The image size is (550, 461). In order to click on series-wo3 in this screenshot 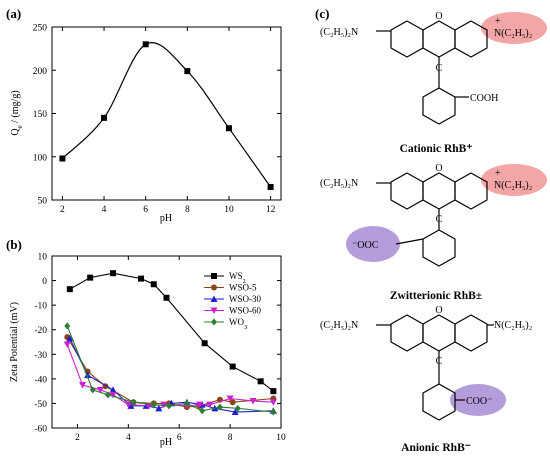, I will do `click(170, 369)`.